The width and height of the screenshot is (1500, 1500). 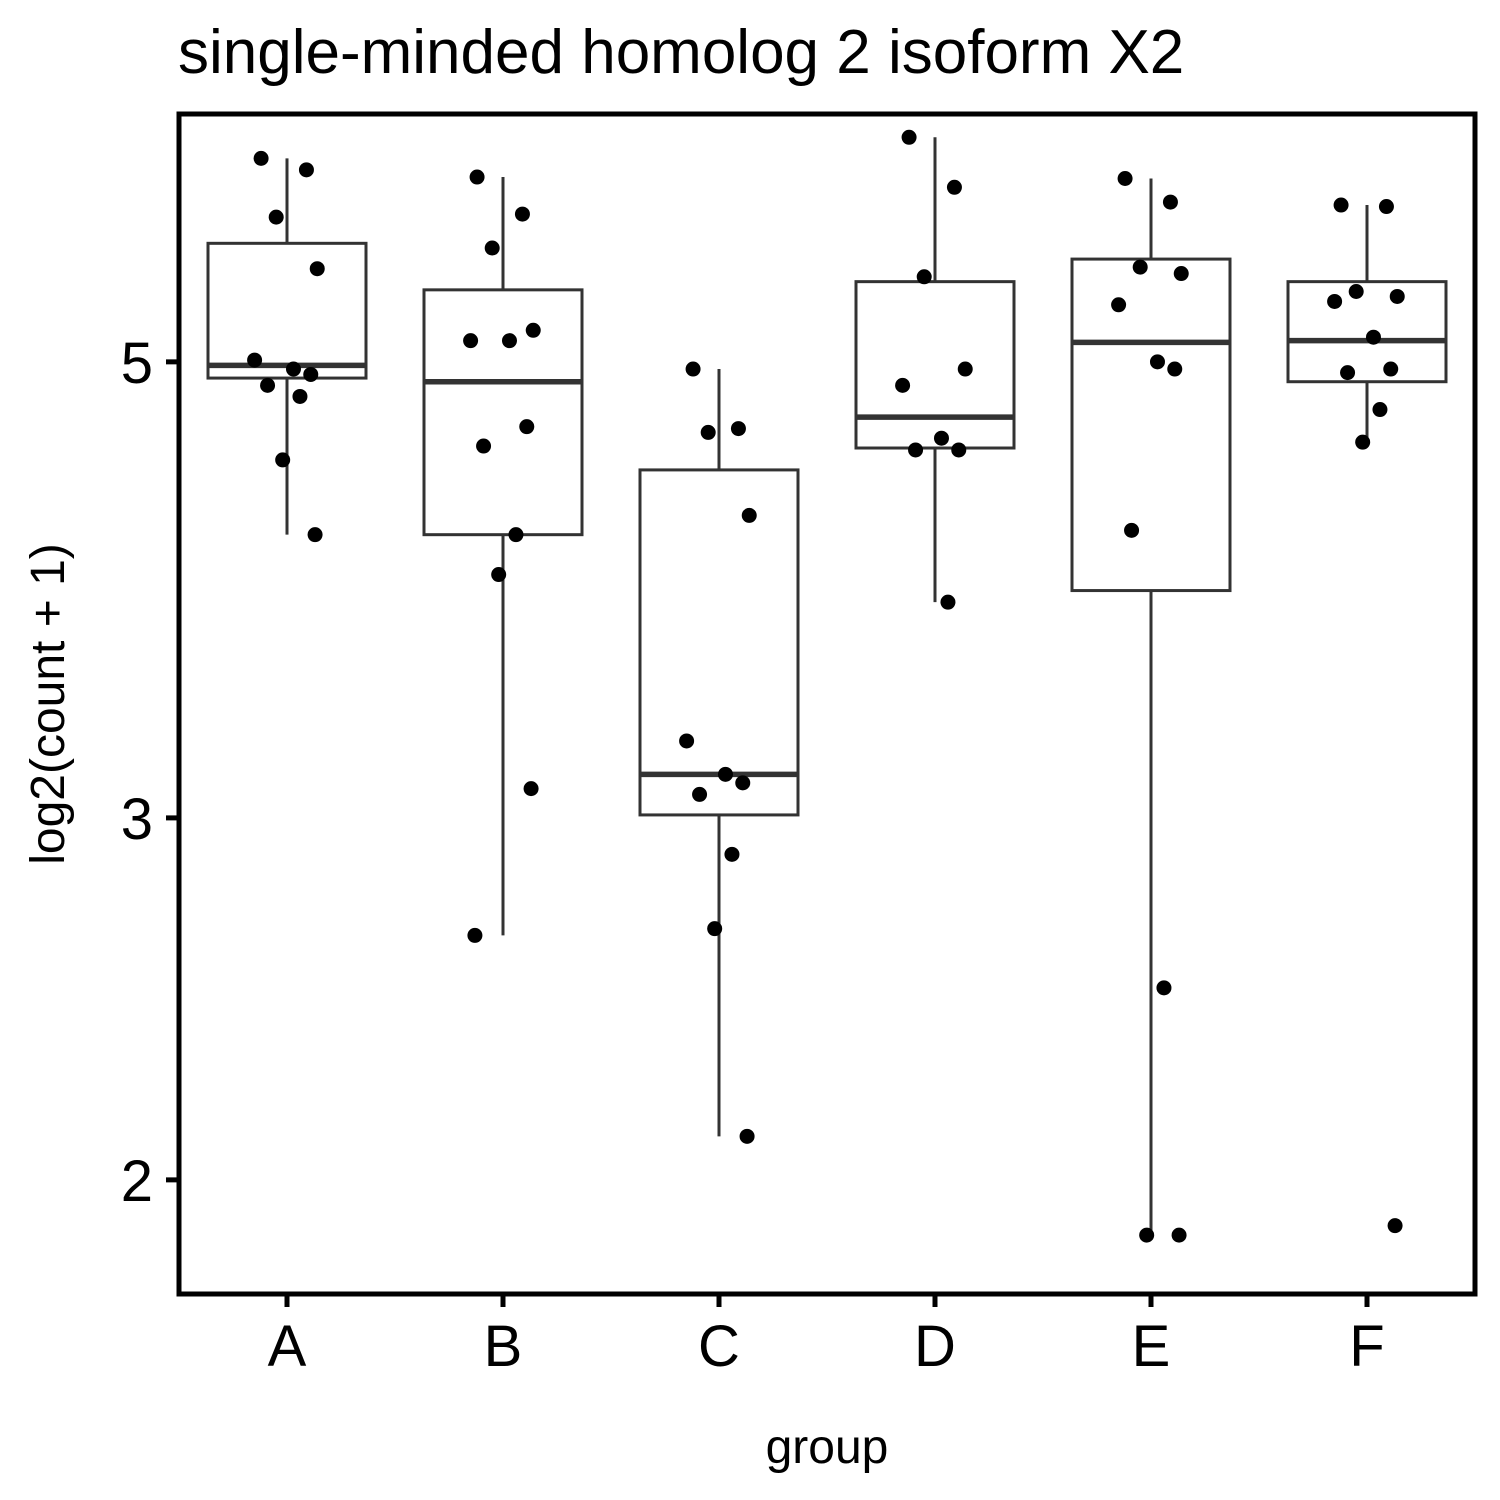 What do you see at coordinates (1366, 715) in the screenshot?
I see `points-group-f` at bounding box center [1366, 715].